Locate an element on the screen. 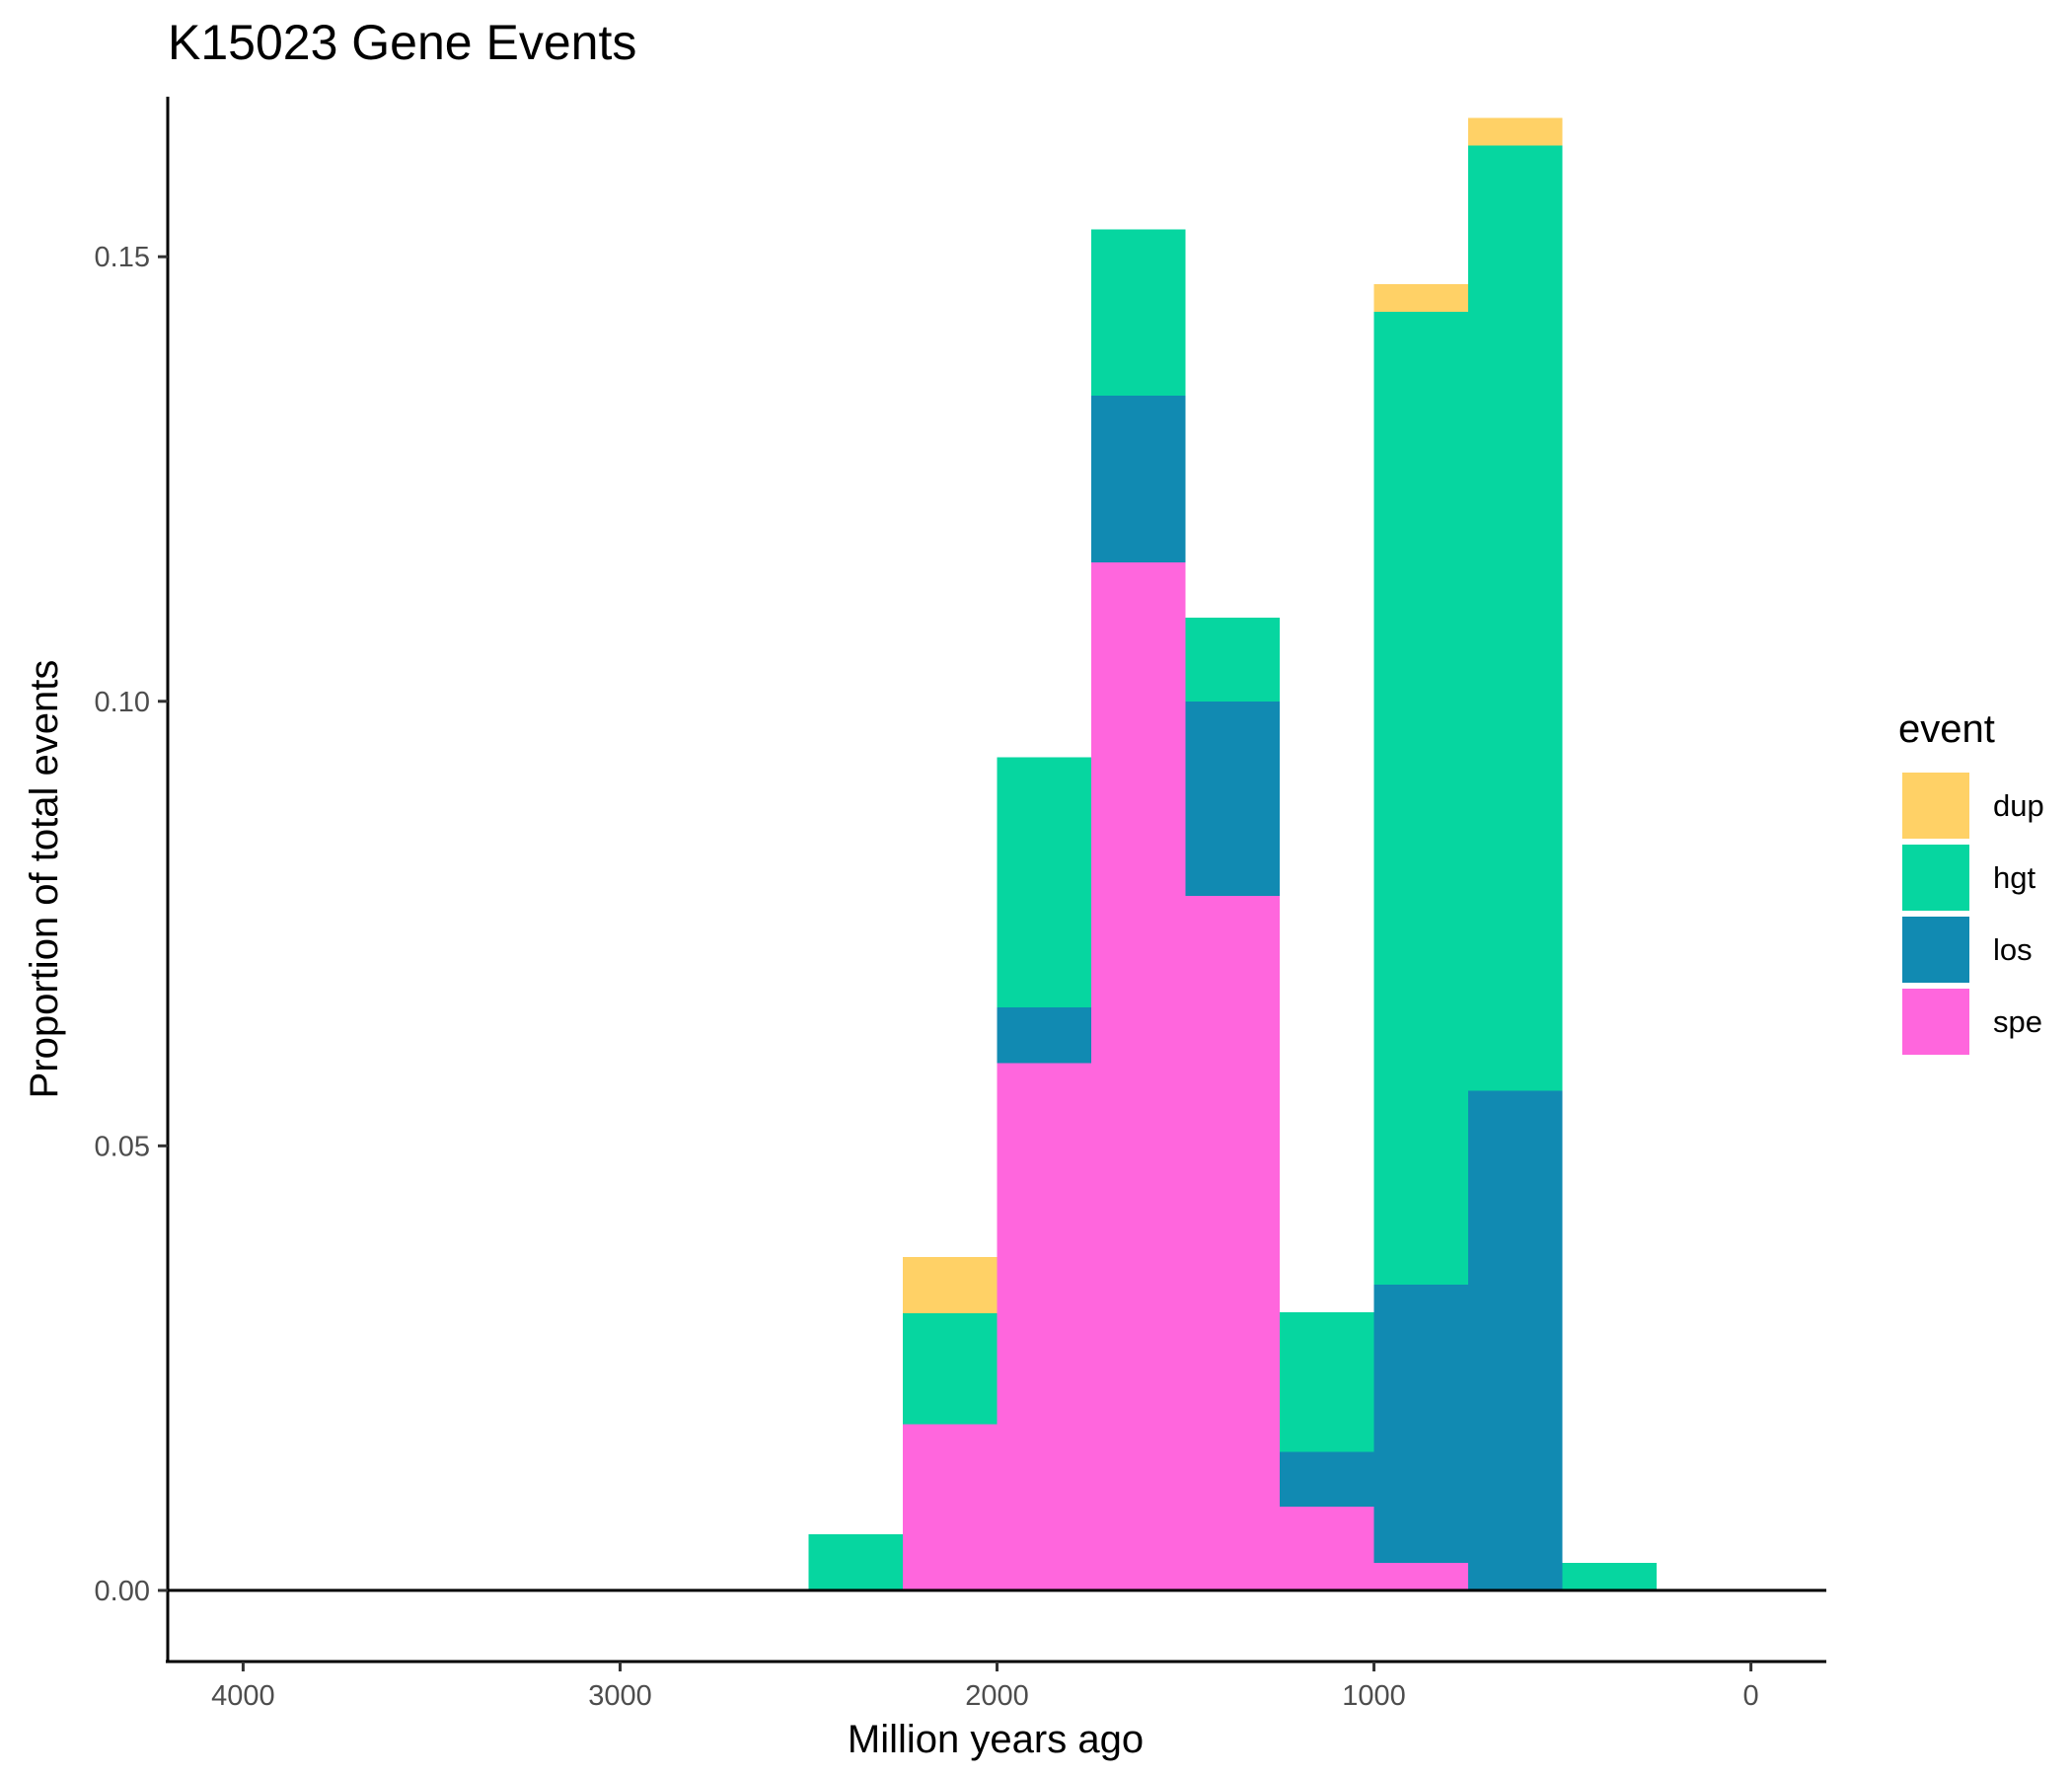  legend-key-los is located at coordinates (1936, 950).